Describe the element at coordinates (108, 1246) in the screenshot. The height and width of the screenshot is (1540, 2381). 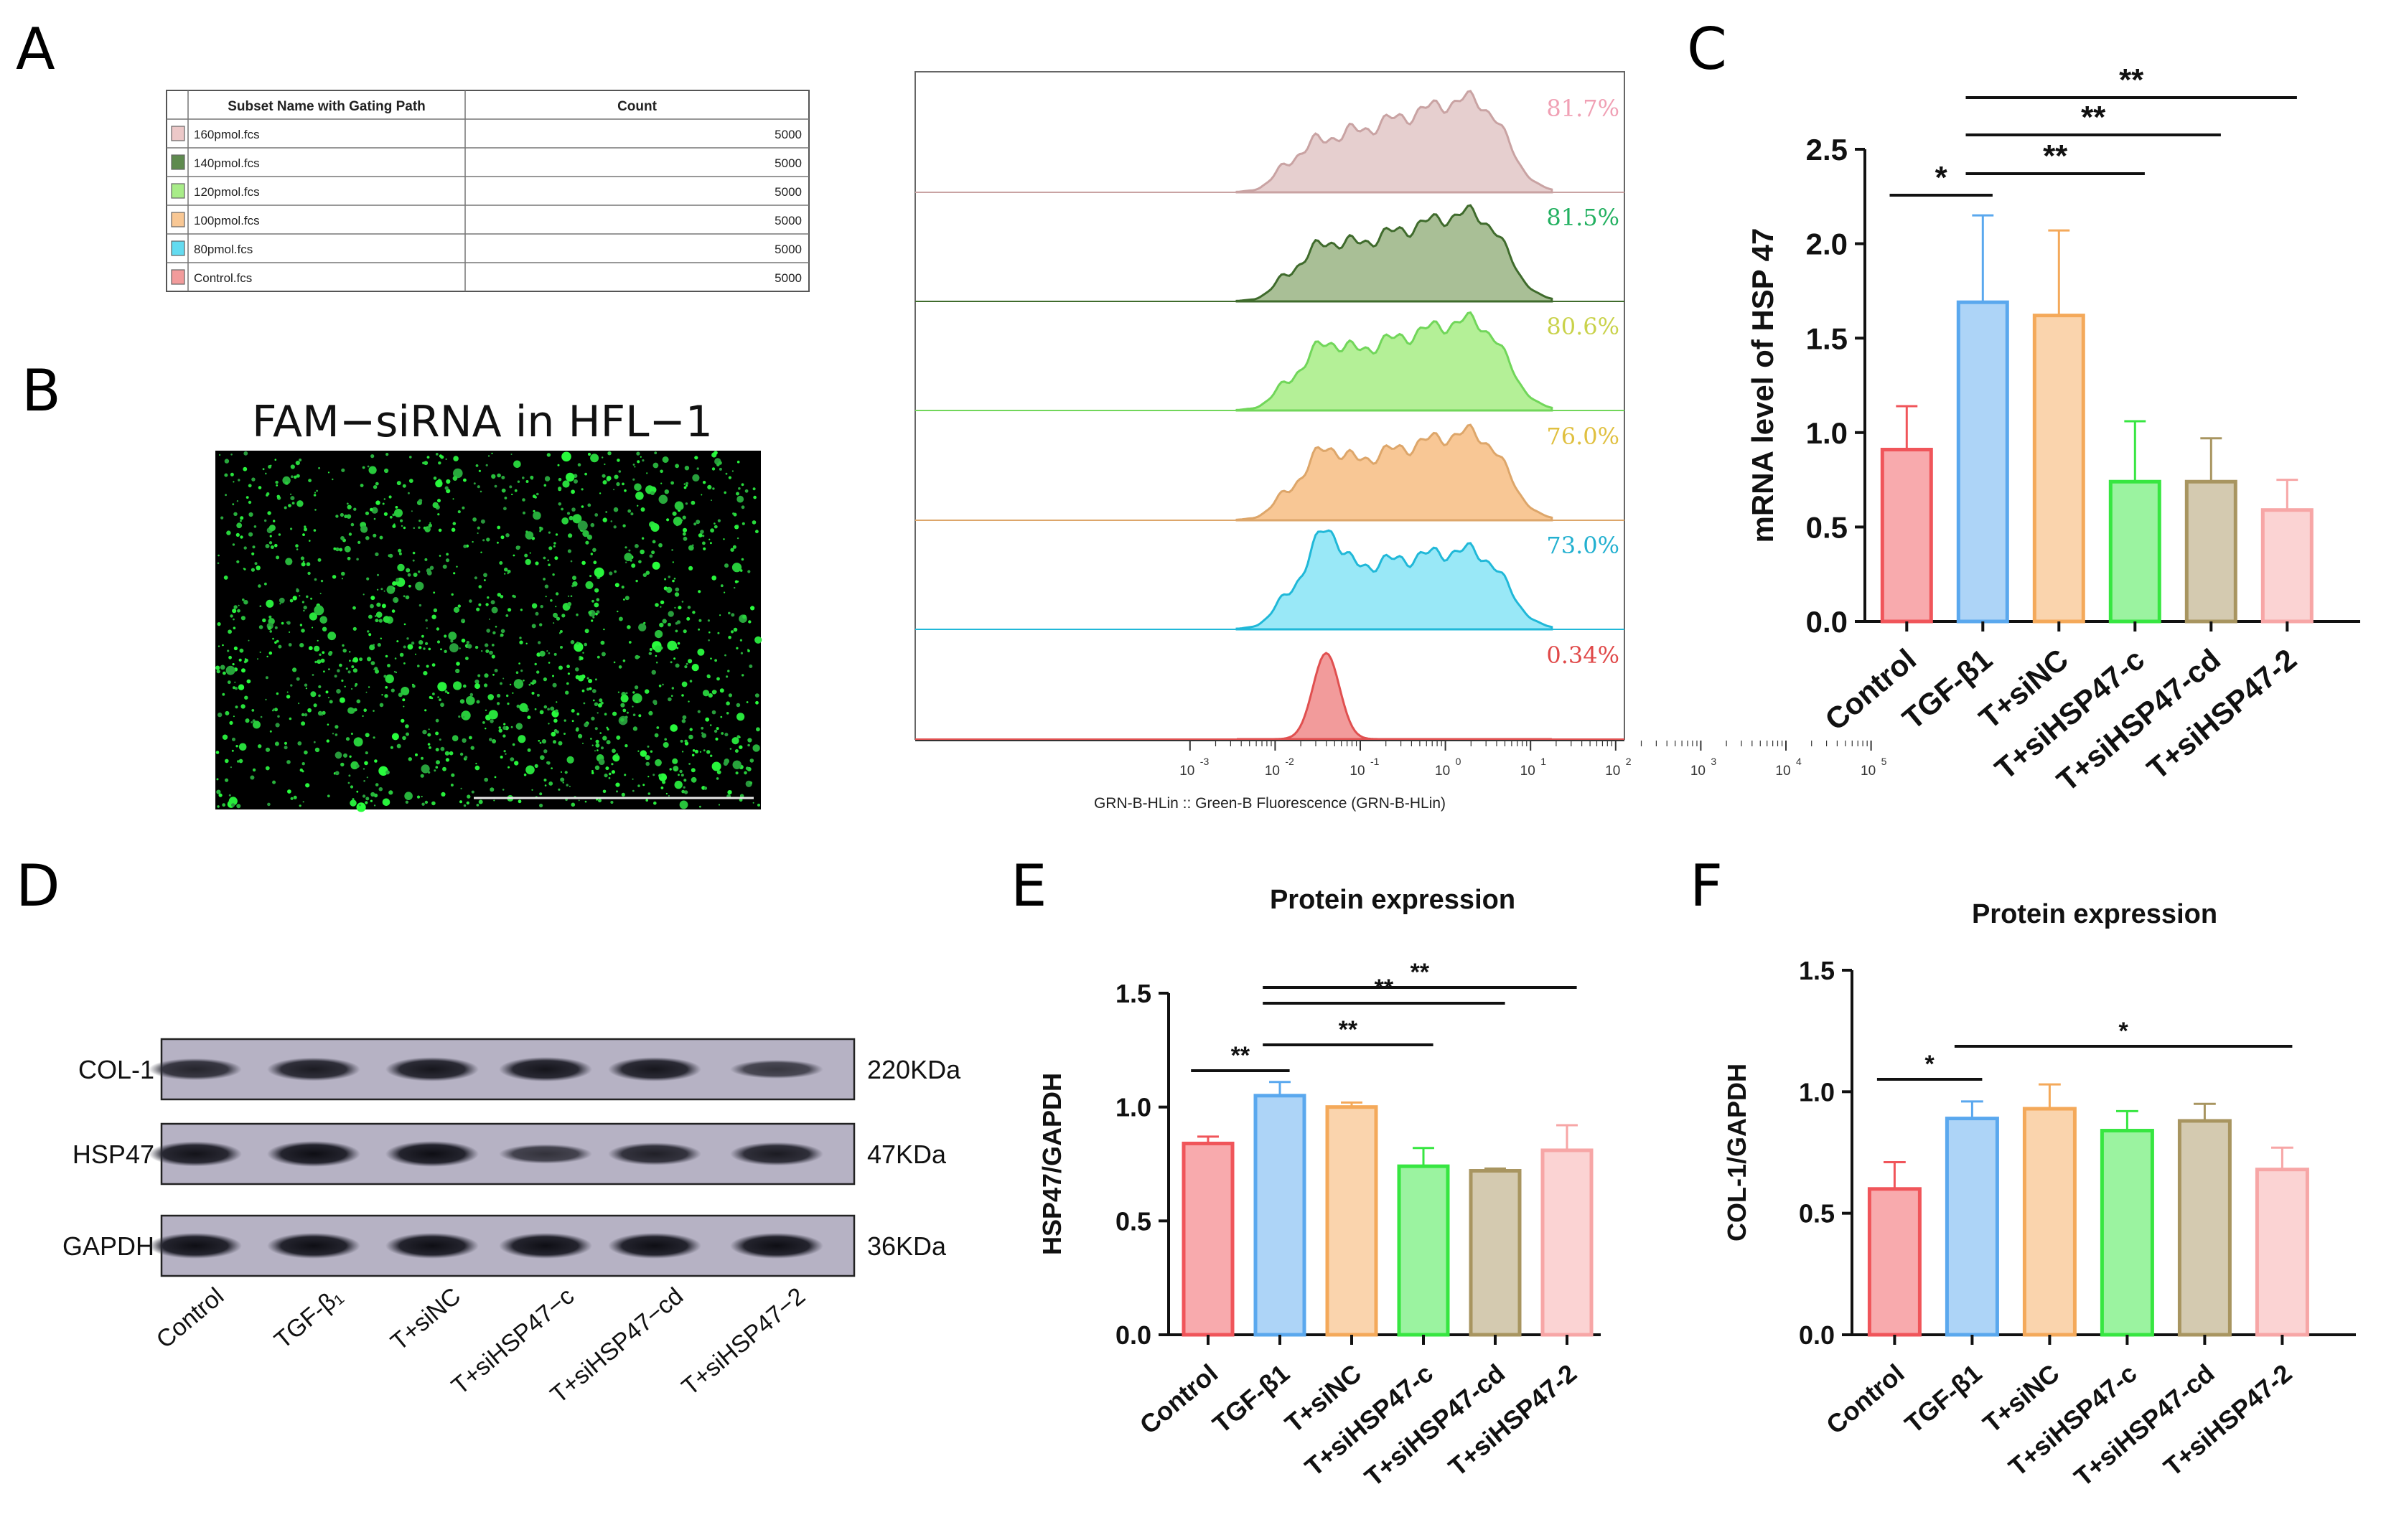
I see `blot-protein-label: GAPDH` at that location.